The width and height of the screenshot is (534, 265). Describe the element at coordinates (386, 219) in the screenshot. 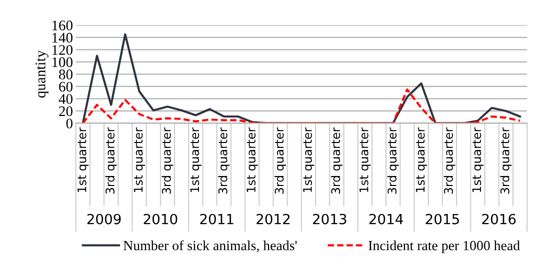

I see `text: 2014` at that location.